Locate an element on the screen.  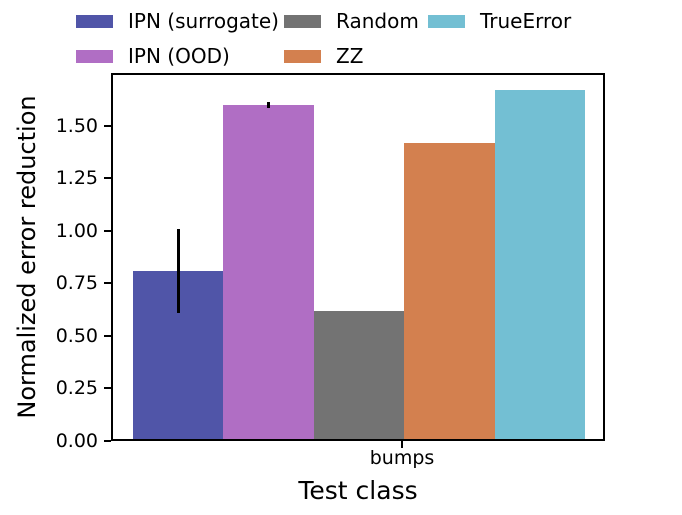
y-tick-label: 0.25 is located at coordinates (76, 388).